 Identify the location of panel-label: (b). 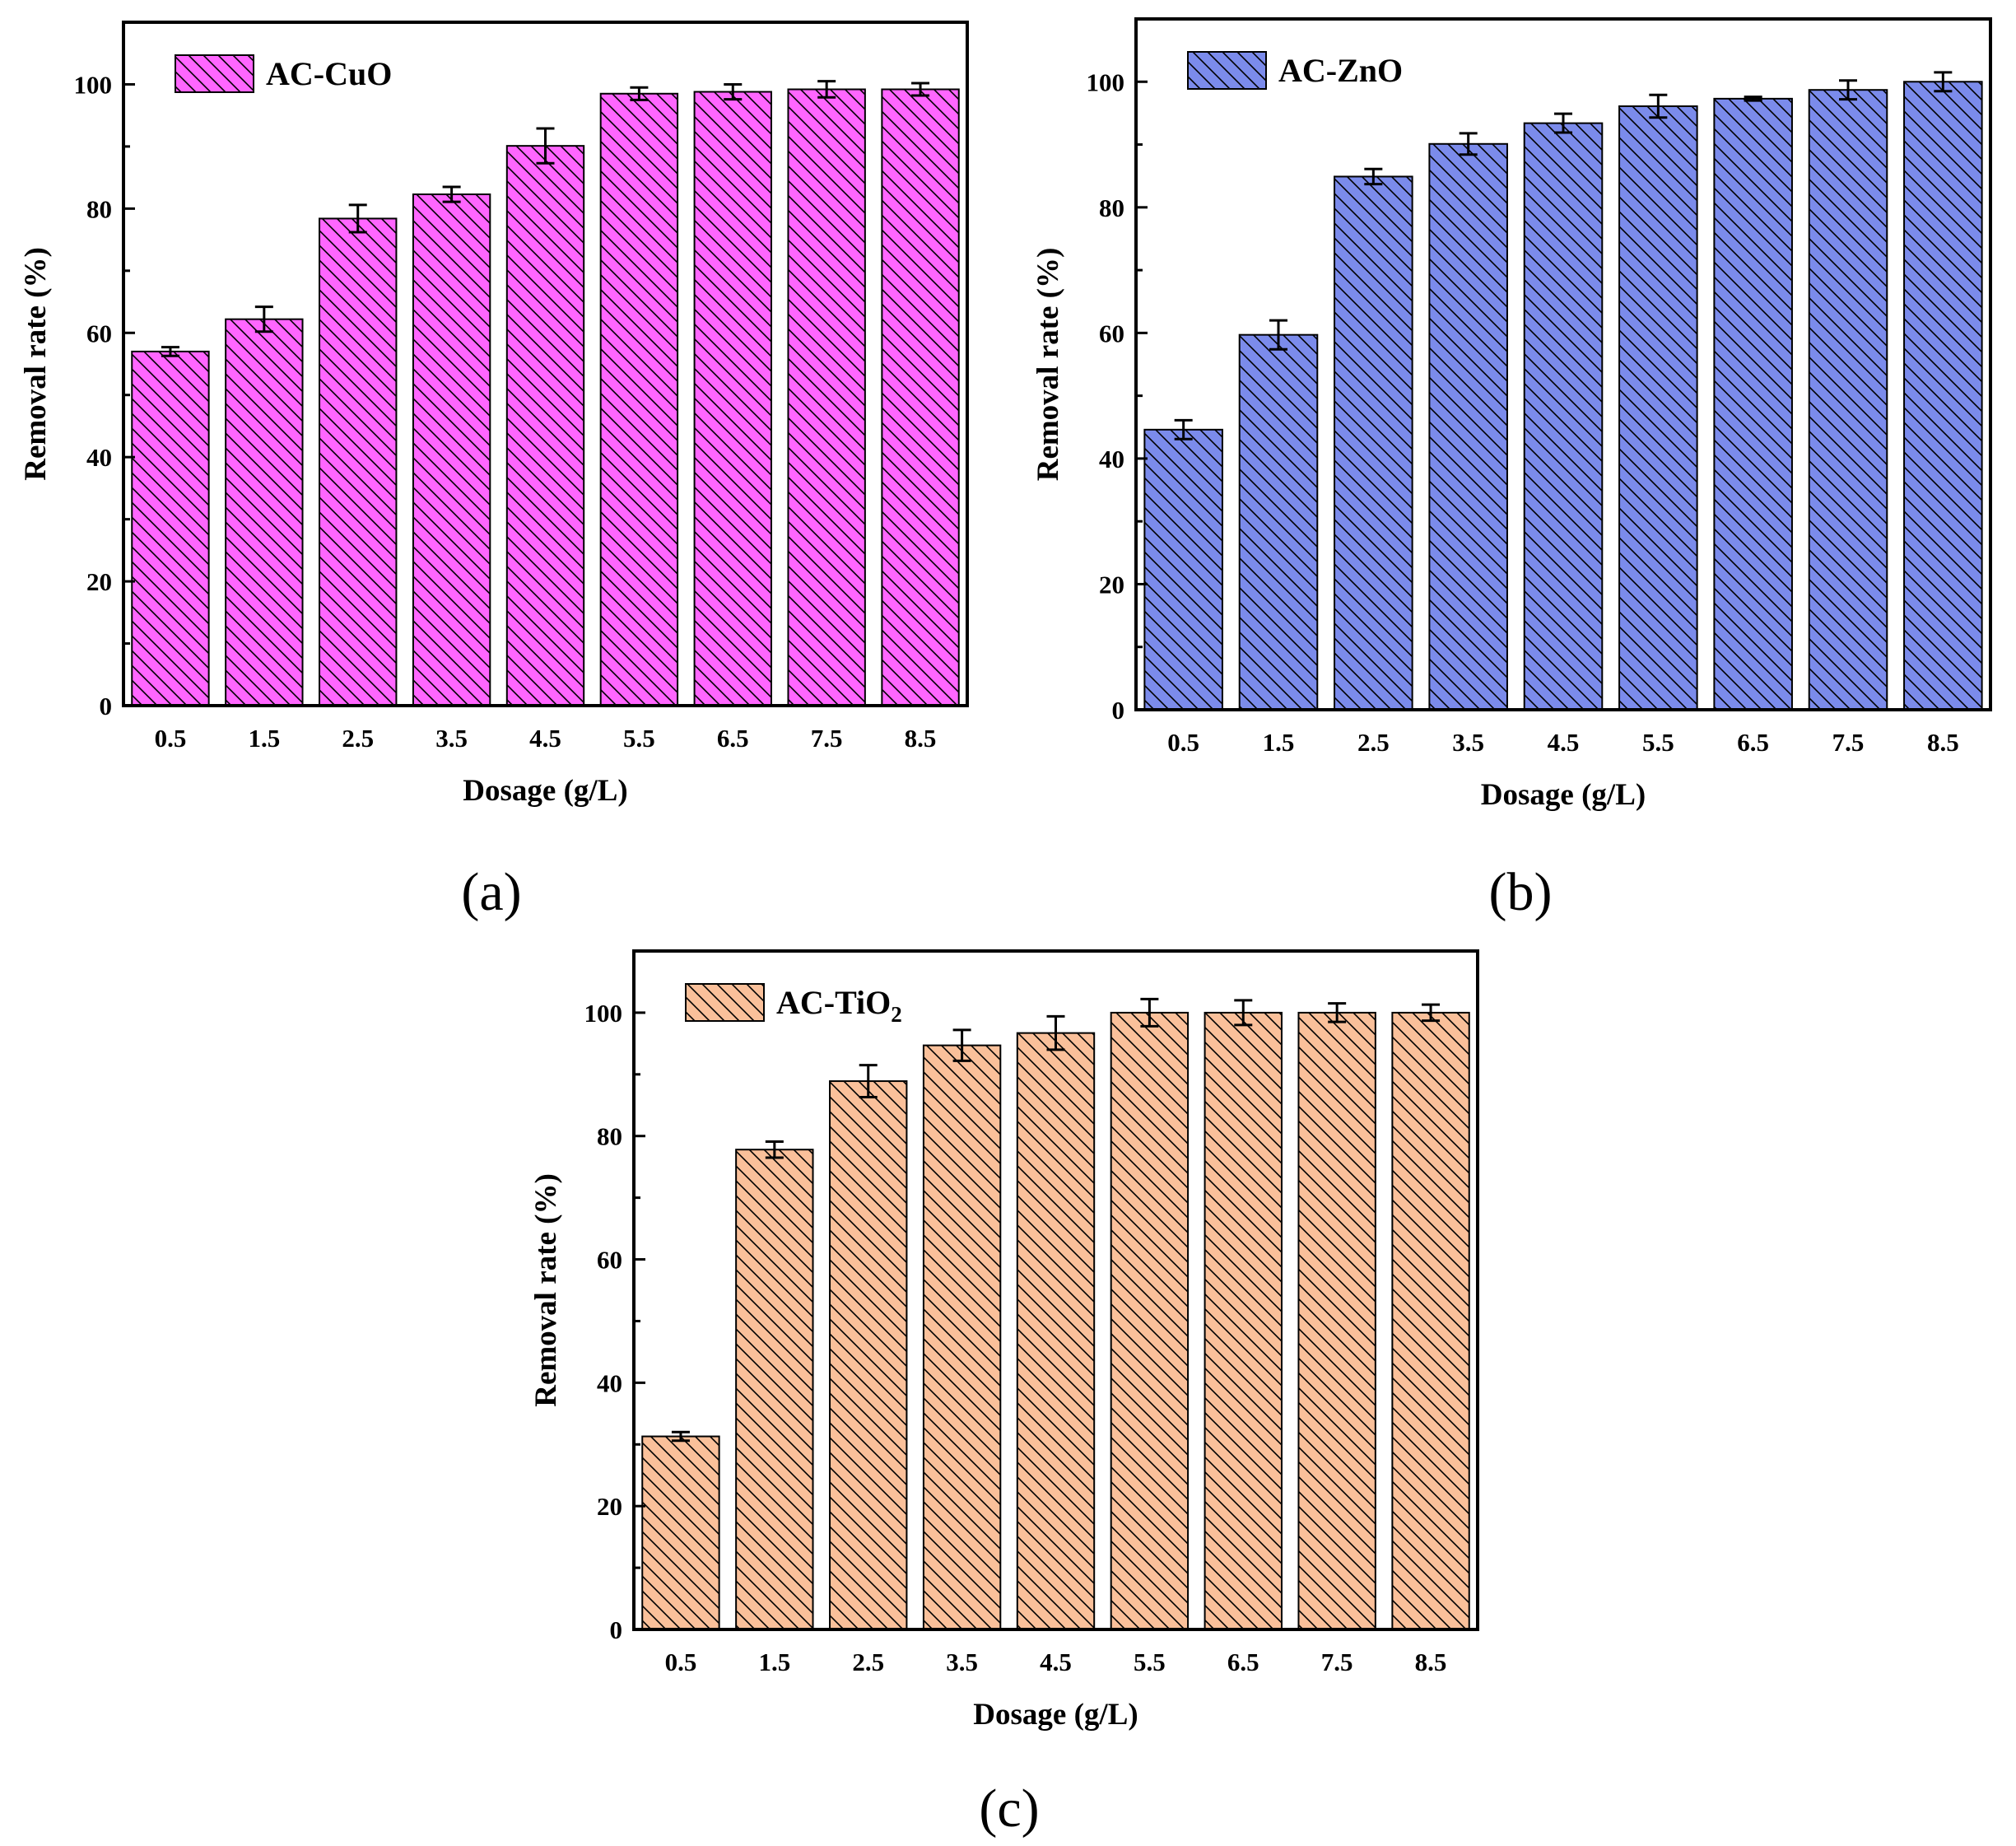
(1521, 892).